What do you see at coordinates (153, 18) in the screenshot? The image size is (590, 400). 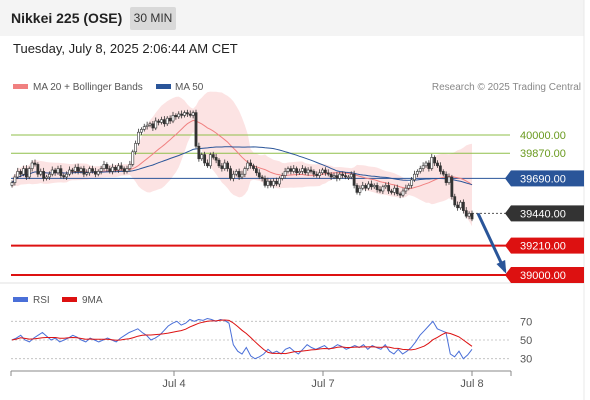 I see `interval-button: 30 MIN` at bounding box center [153, 18].